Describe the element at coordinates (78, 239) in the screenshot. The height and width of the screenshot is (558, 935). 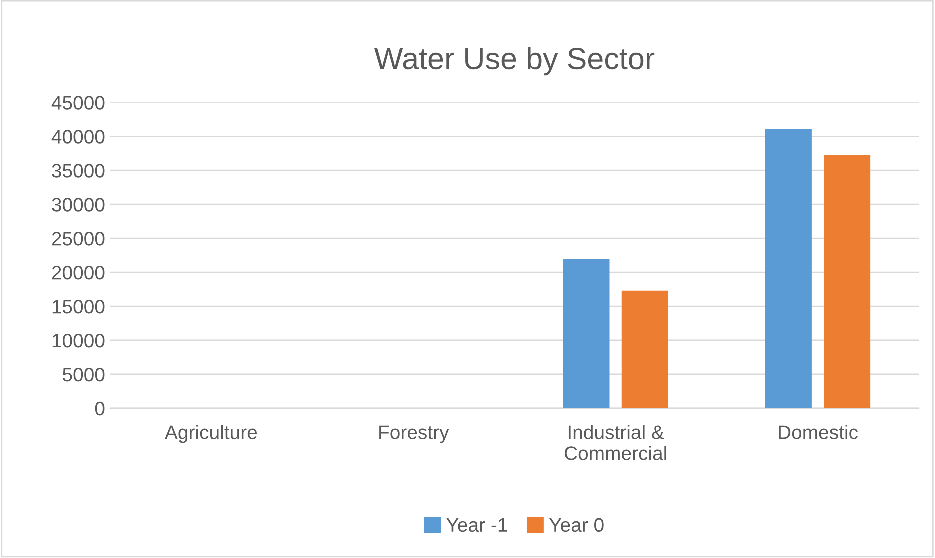
I see `y-tick-label: 25000` at that location.